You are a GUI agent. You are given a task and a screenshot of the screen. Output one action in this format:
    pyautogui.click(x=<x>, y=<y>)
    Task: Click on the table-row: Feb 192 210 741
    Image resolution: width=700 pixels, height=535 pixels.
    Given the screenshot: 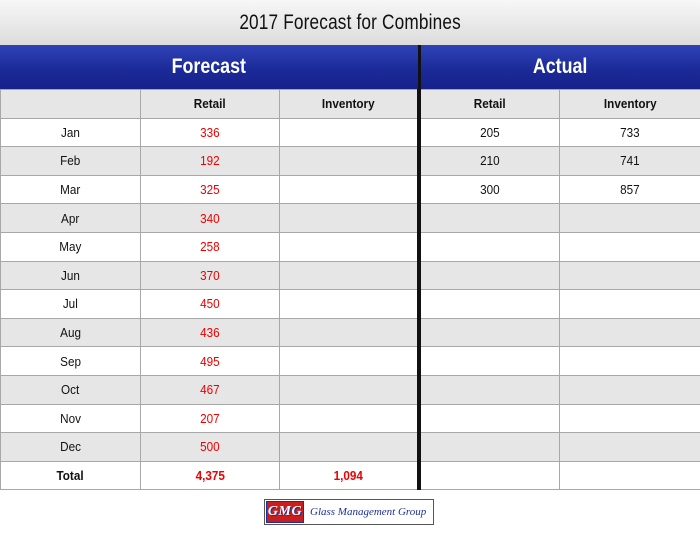 What is the action you would take?
    pyautogui.click(x=350, y=161)
    